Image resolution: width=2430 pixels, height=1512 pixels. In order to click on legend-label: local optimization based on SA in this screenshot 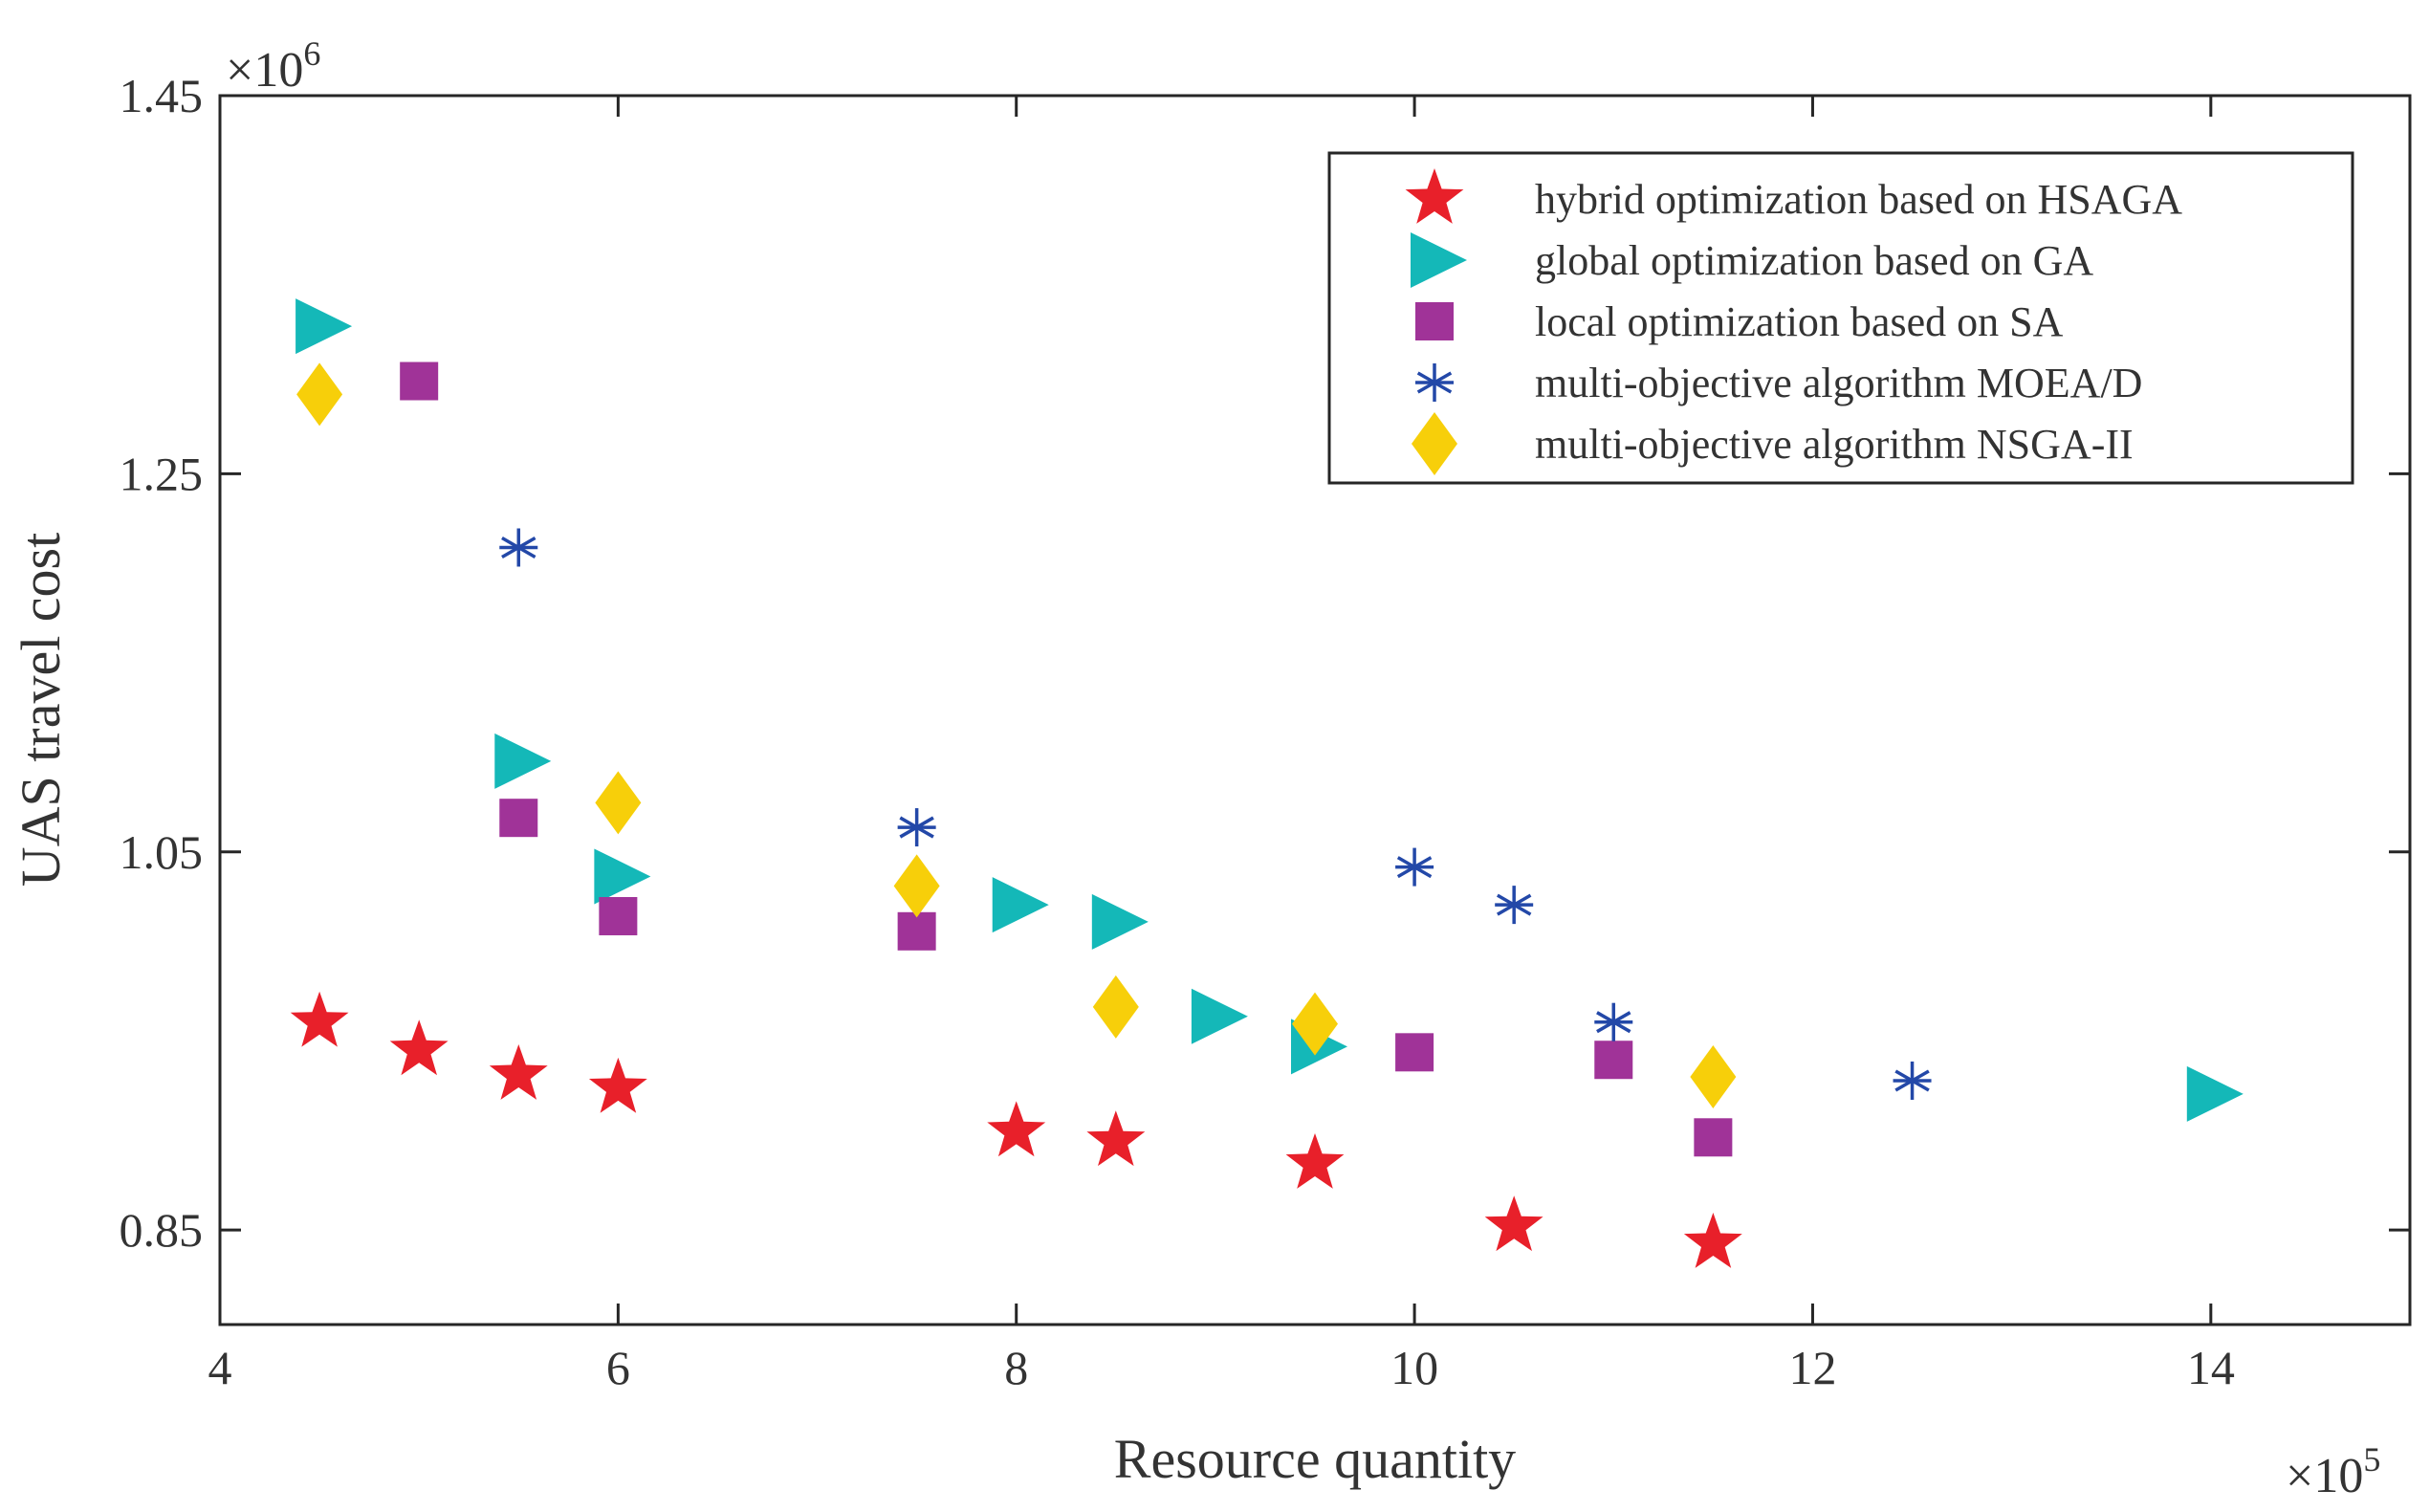, I will do `click(1799, 321)`.